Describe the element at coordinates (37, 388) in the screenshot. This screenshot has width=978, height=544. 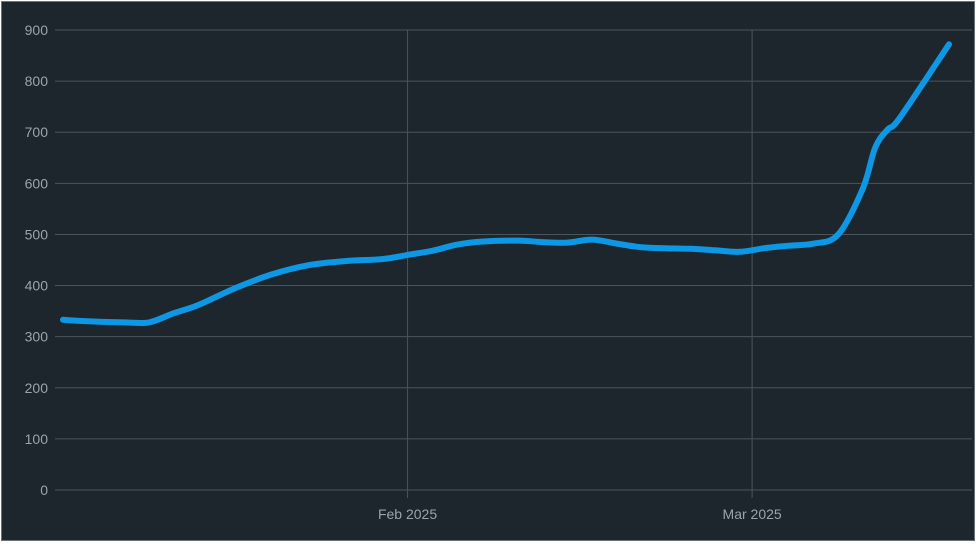
I see `y-tick-label-200: 200` at that location.